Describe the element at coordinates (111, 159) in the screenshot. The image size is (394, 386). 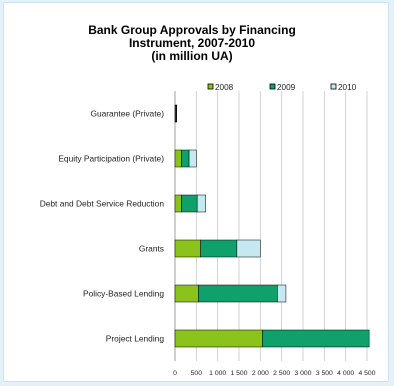
I see `category-label: Equity Participation (Private)` at that location.